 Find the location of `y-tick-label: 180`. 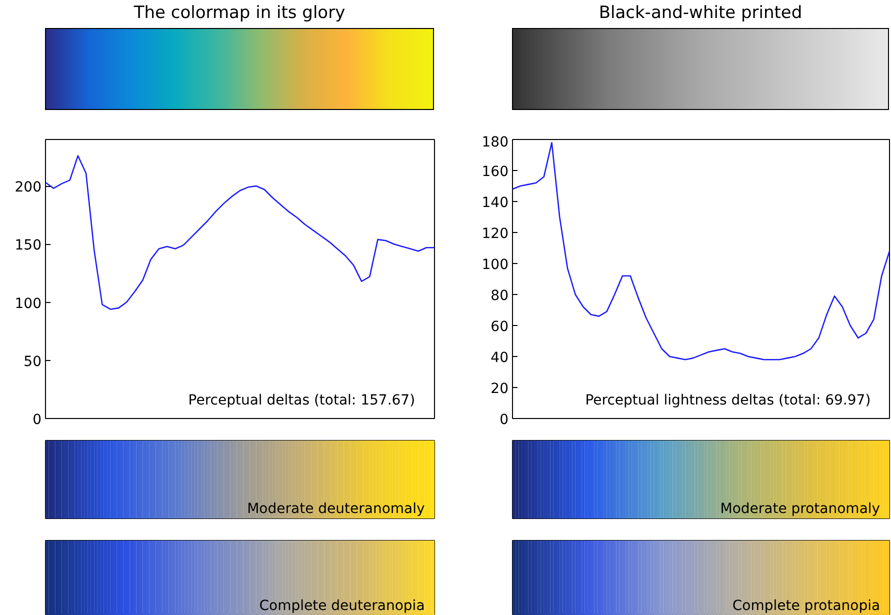

y-tick-label: 180 is located at coordinates (495, 142).